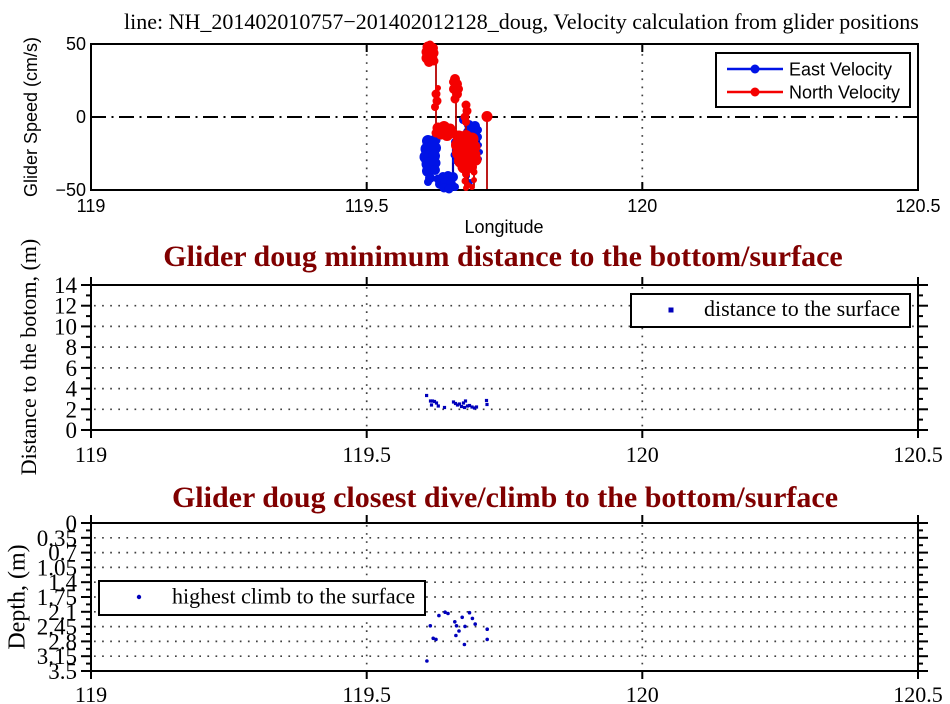 The image size is (950, 704). I want to click on svg-text: 14, so click(66, 285).